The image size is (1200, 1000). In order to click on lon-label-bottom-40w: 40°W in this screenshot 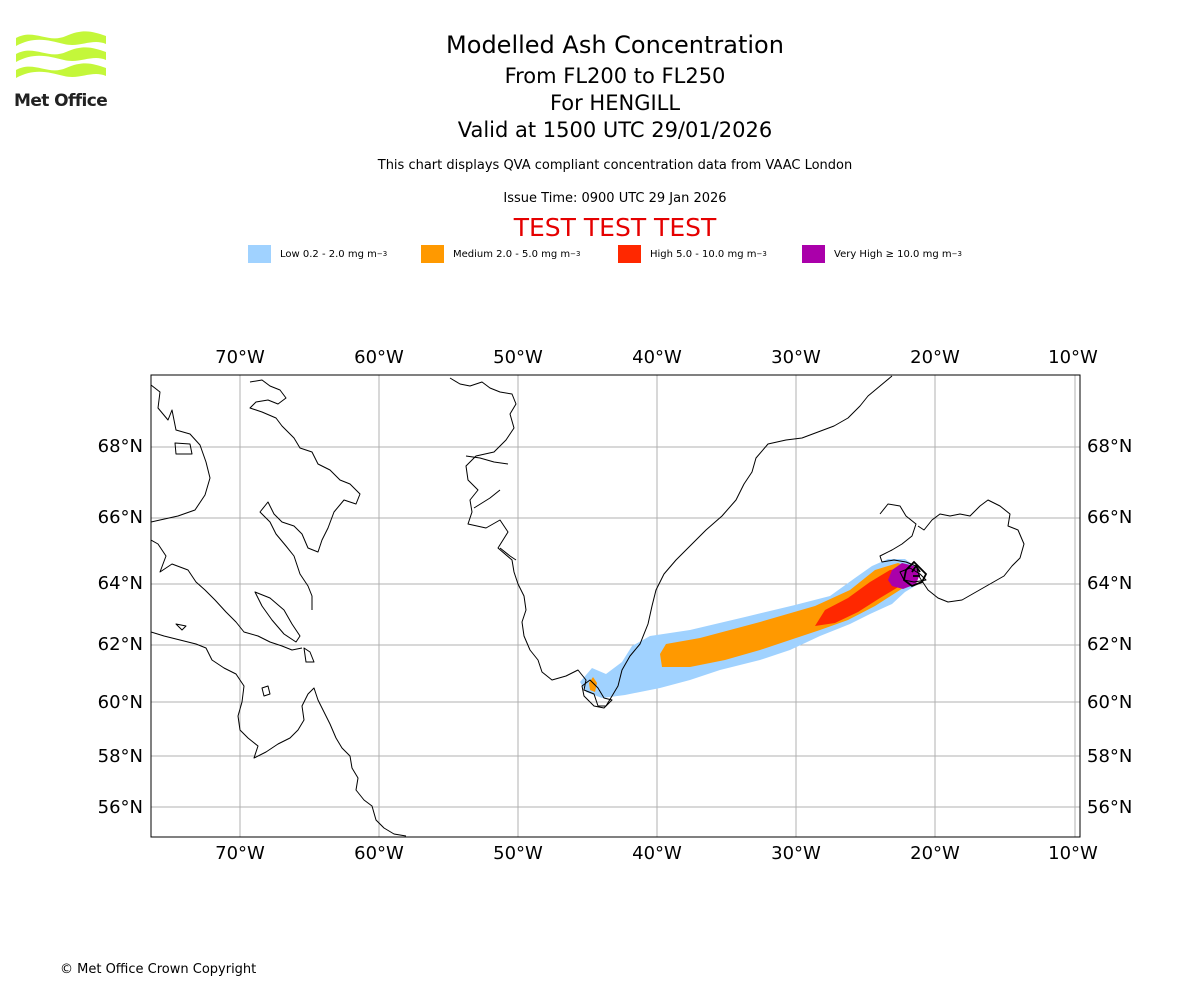, I will do `click(657, 853)`.